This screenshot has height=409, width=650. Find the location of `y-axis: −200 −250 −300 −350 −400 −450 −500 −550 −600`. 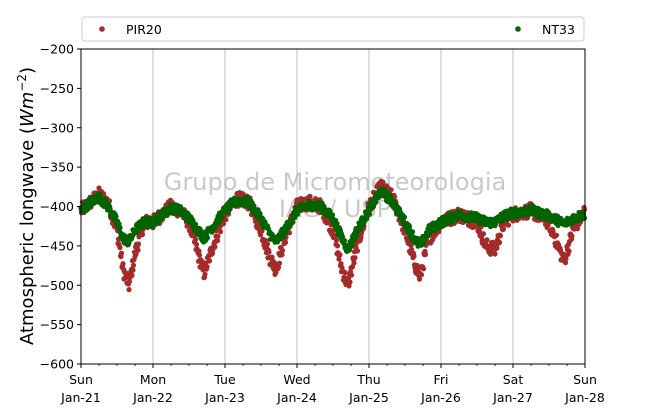

y-axis: −200 −250 −300 −350 −400 −450 −500 −550 −600 is located at coordinates (60, 207).